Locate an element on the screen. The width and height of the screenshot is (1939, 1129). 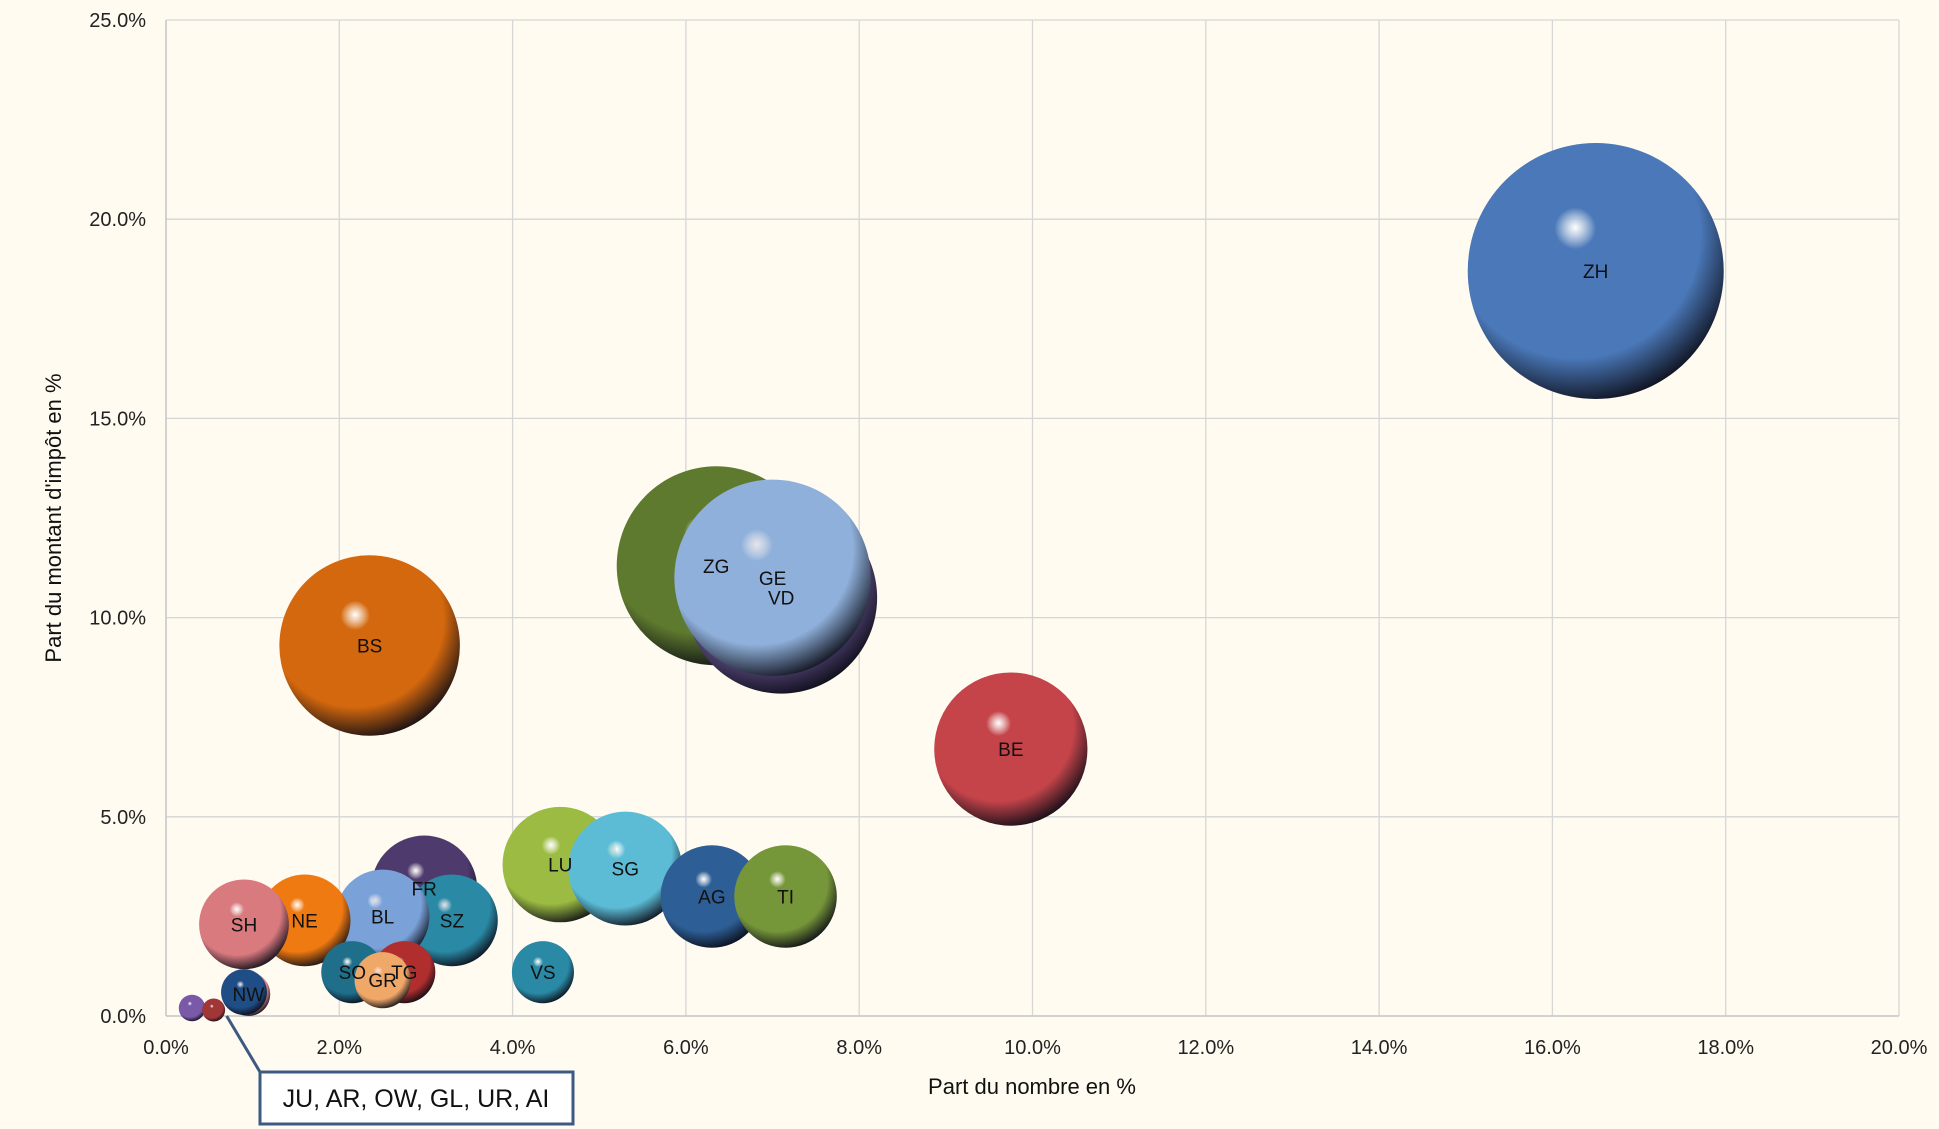
y-axis-title: Part du montant d'impôt en % is located at coordinates (53, 517).